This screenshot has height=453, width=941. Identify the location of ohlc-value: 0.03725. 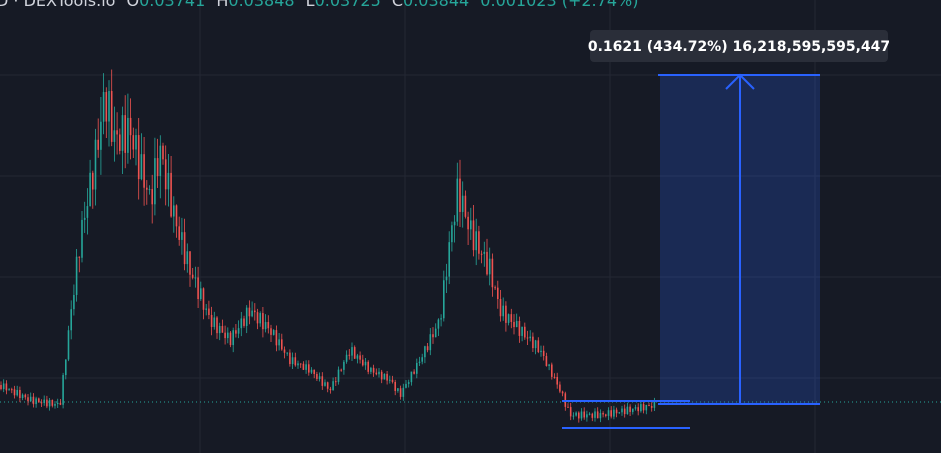
(348, 5).